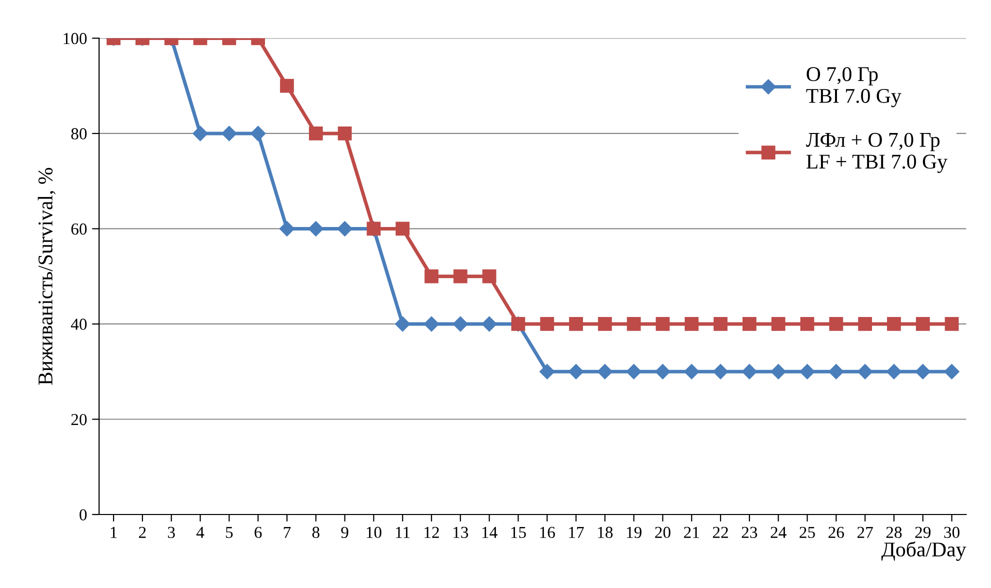 This screenshot has height=588, width=991. What do you see at coordinates (490, 532) in the screenshot?
I see `x-tick-label: 14` at bounding box center [490, 532].